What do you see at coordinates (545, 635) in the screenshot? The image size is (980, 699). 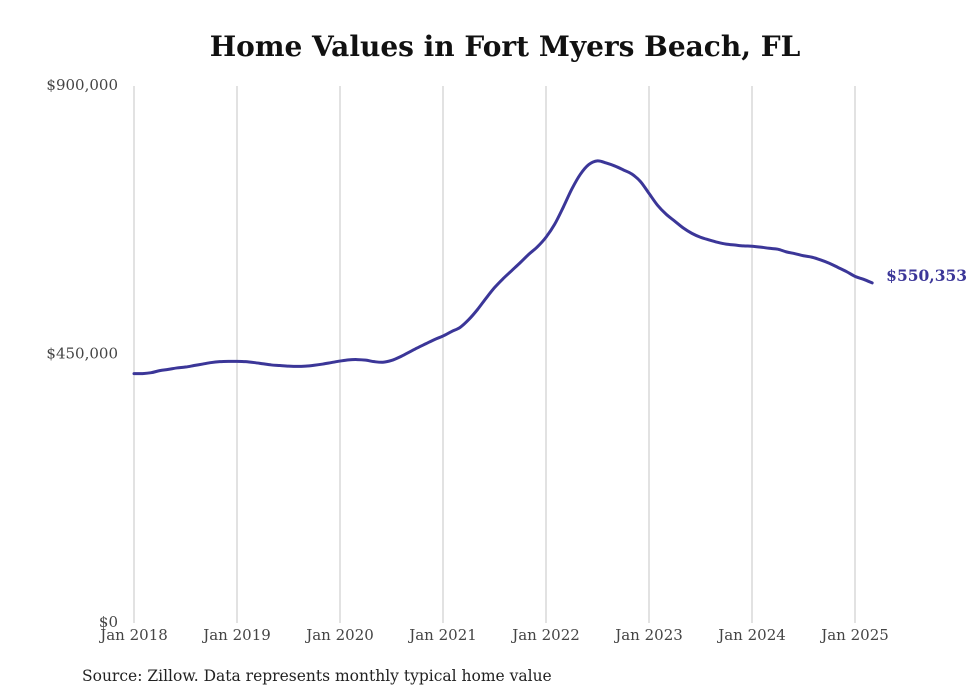 I see `x-tick-label-4: Jan 2022` at bounding box center [545, 635].